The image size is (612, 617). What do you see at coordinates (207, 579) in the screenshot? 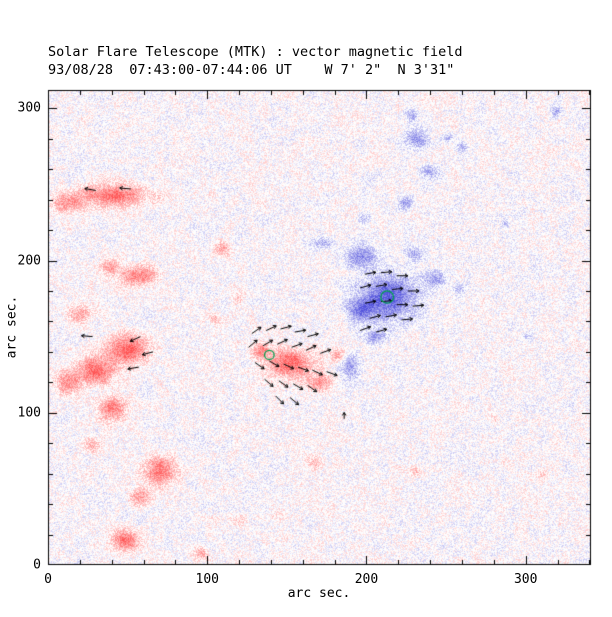
I see `x-tick-label: 100` at bounding box center [207, 579].